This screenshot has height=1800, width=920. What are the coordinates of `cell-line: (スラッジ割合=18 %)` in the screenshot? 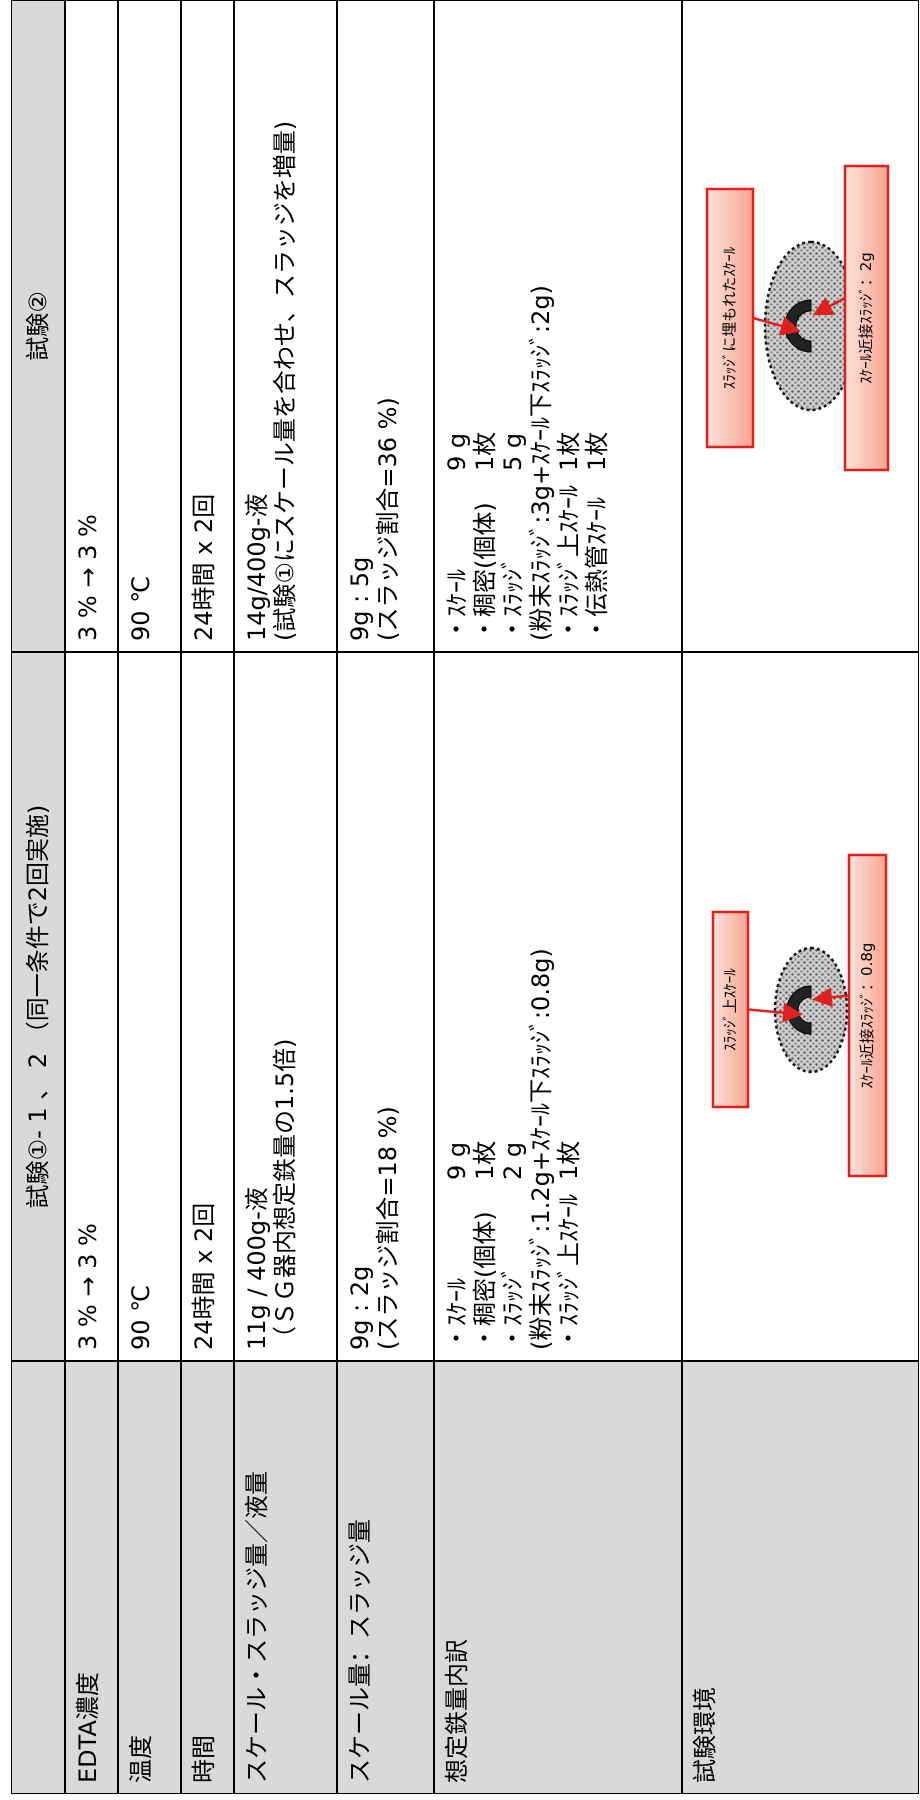 It's located at (388, 1228).